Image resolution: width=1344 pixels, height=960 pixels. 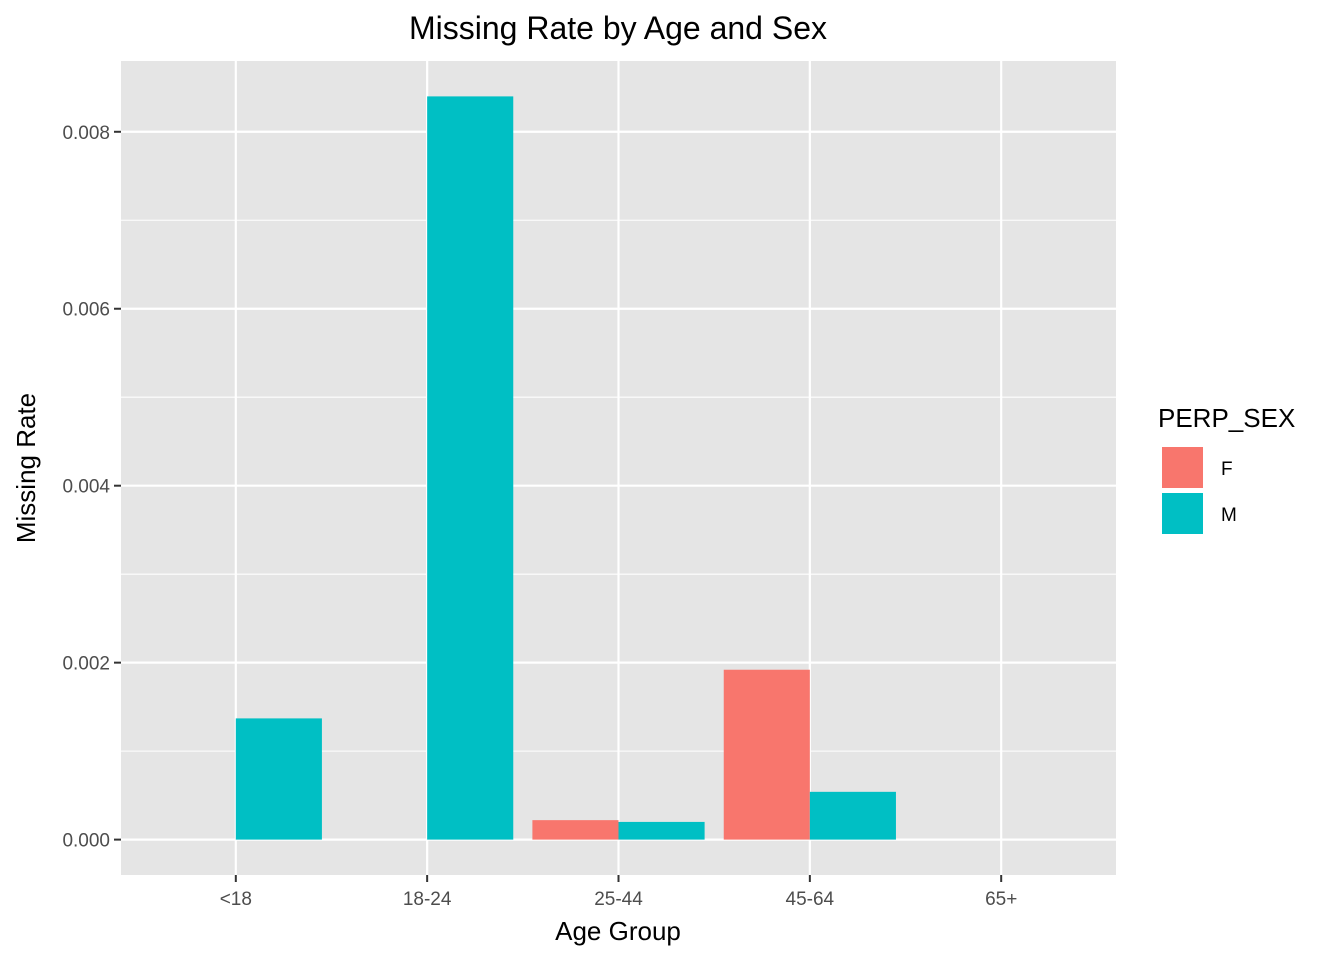 I want to click on y-tick-label: 0.004, so click(x=86, y=487).